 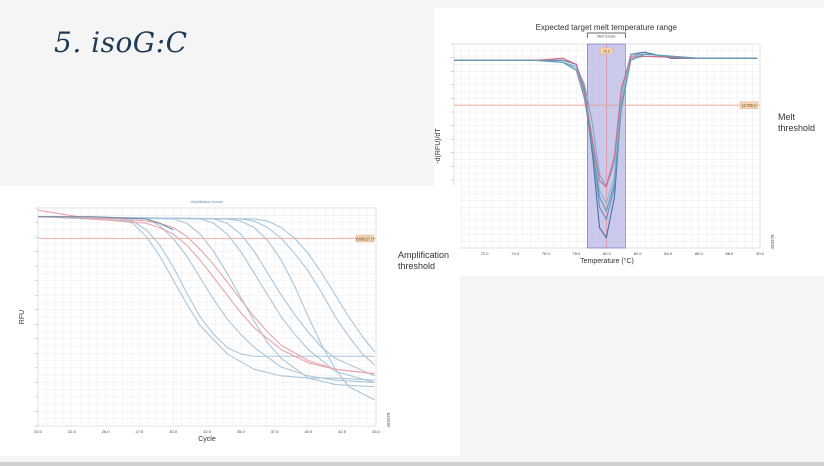 I want to click on x-tick-label: 35.0, so click(x=241, y=431).